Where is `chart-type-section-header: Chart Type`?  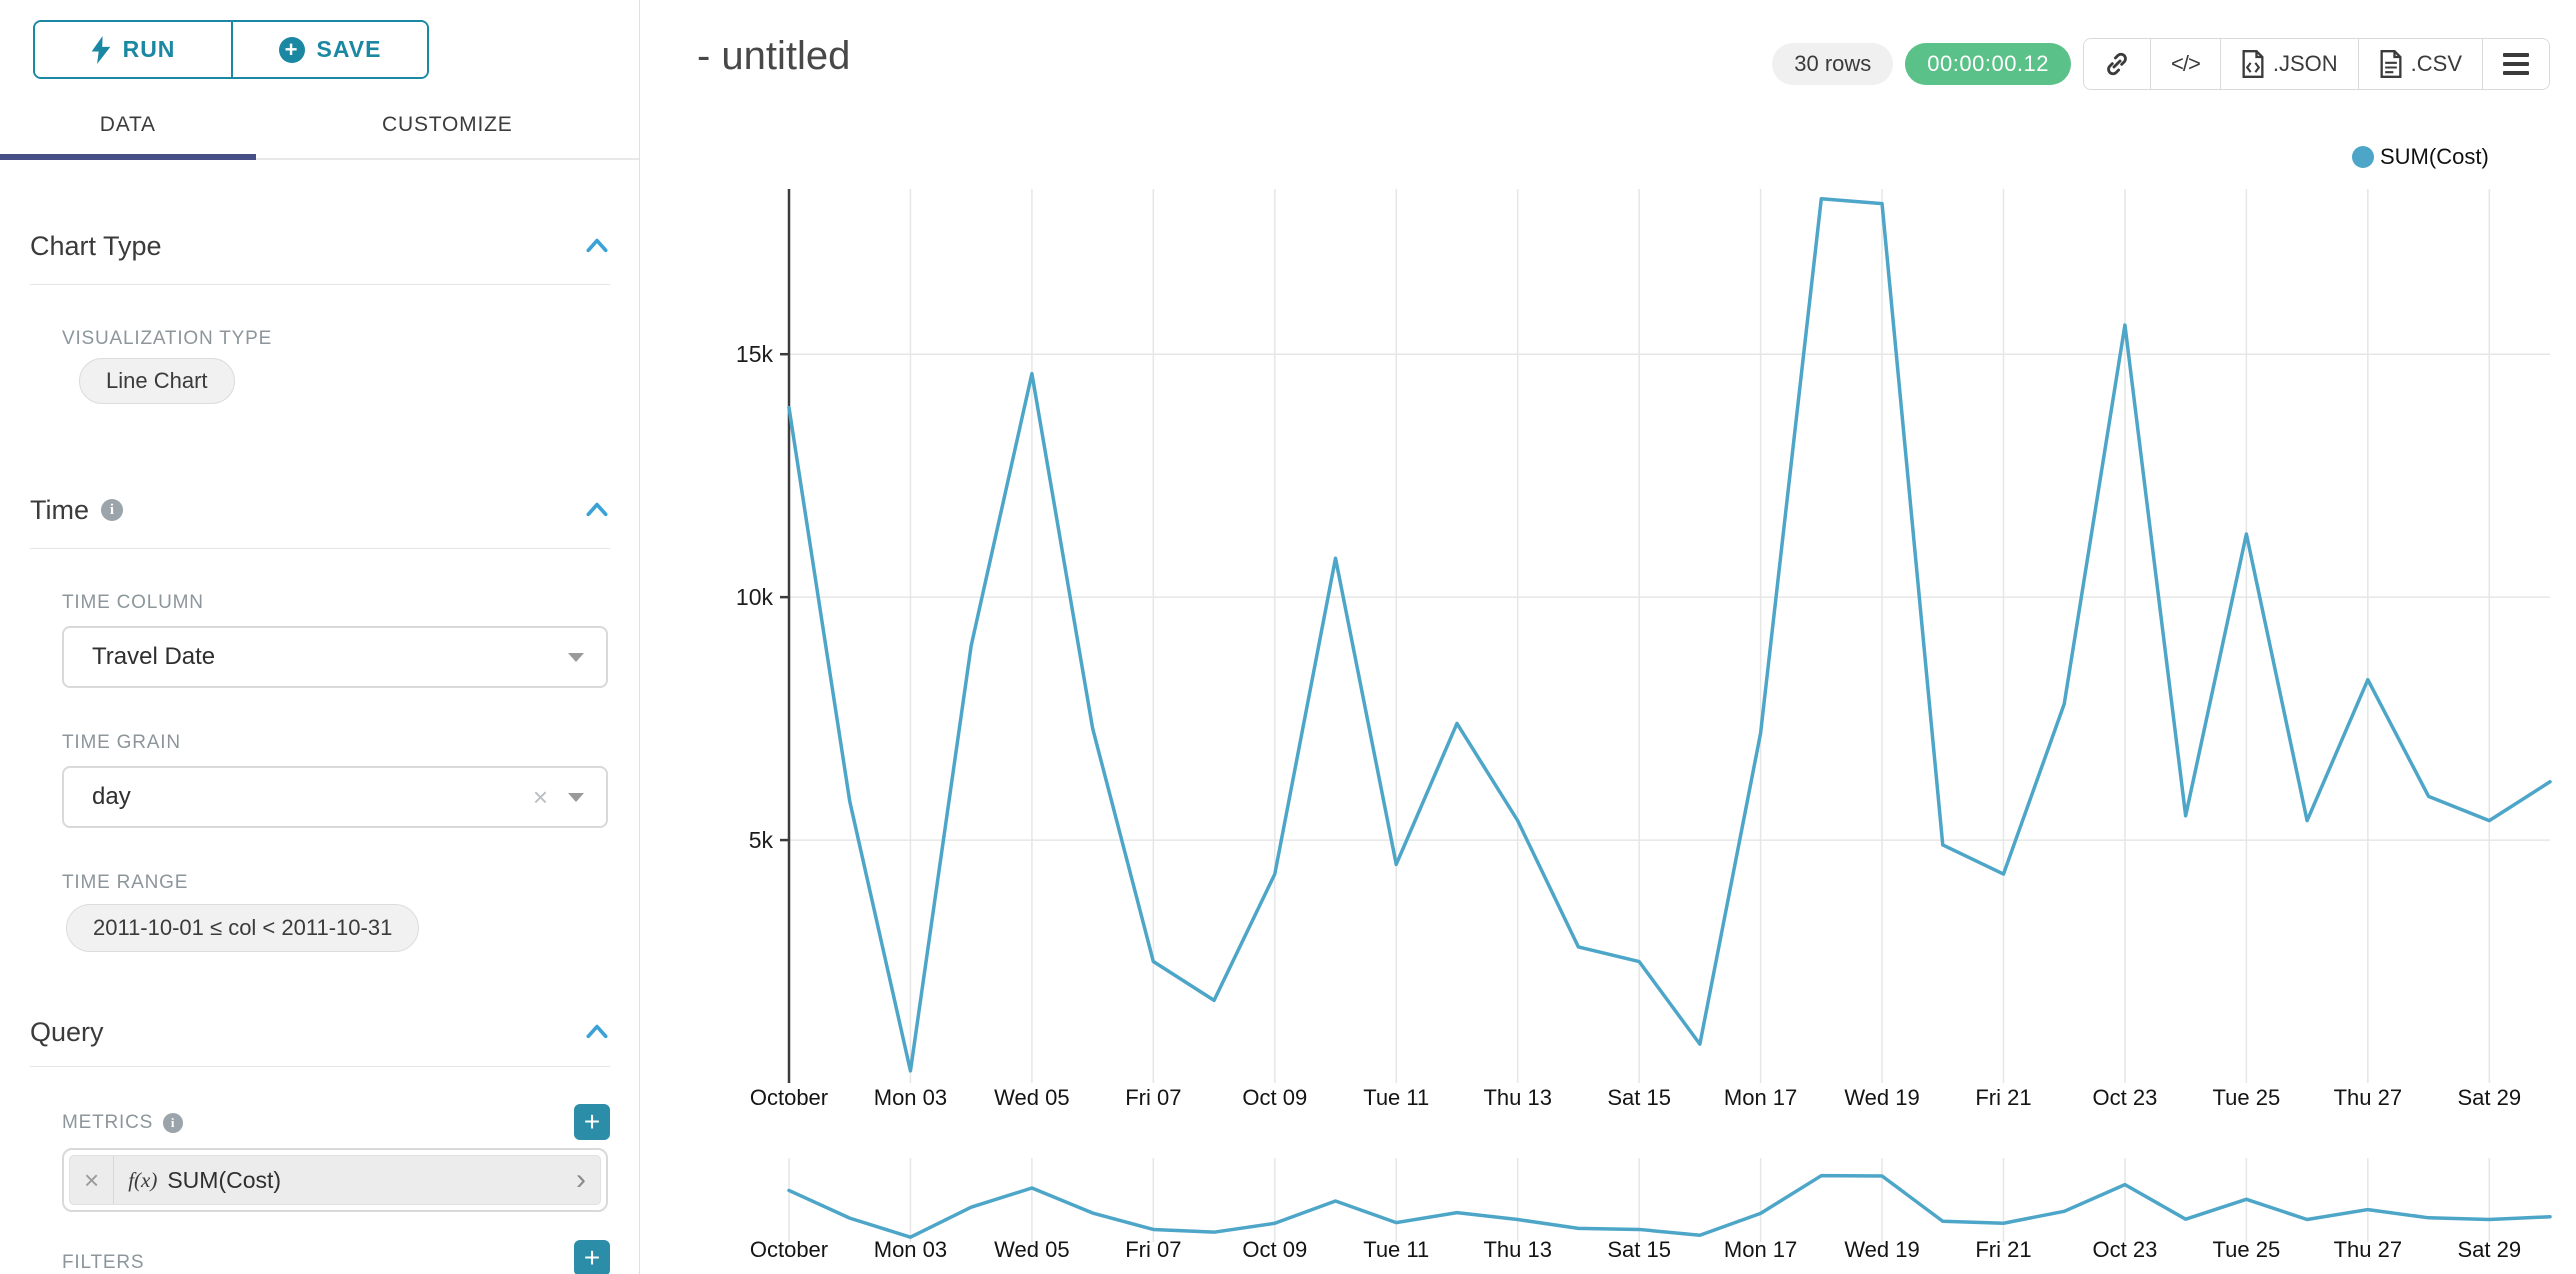 chart-type-section-header: Chart Type is located at coordinates (320, 246).